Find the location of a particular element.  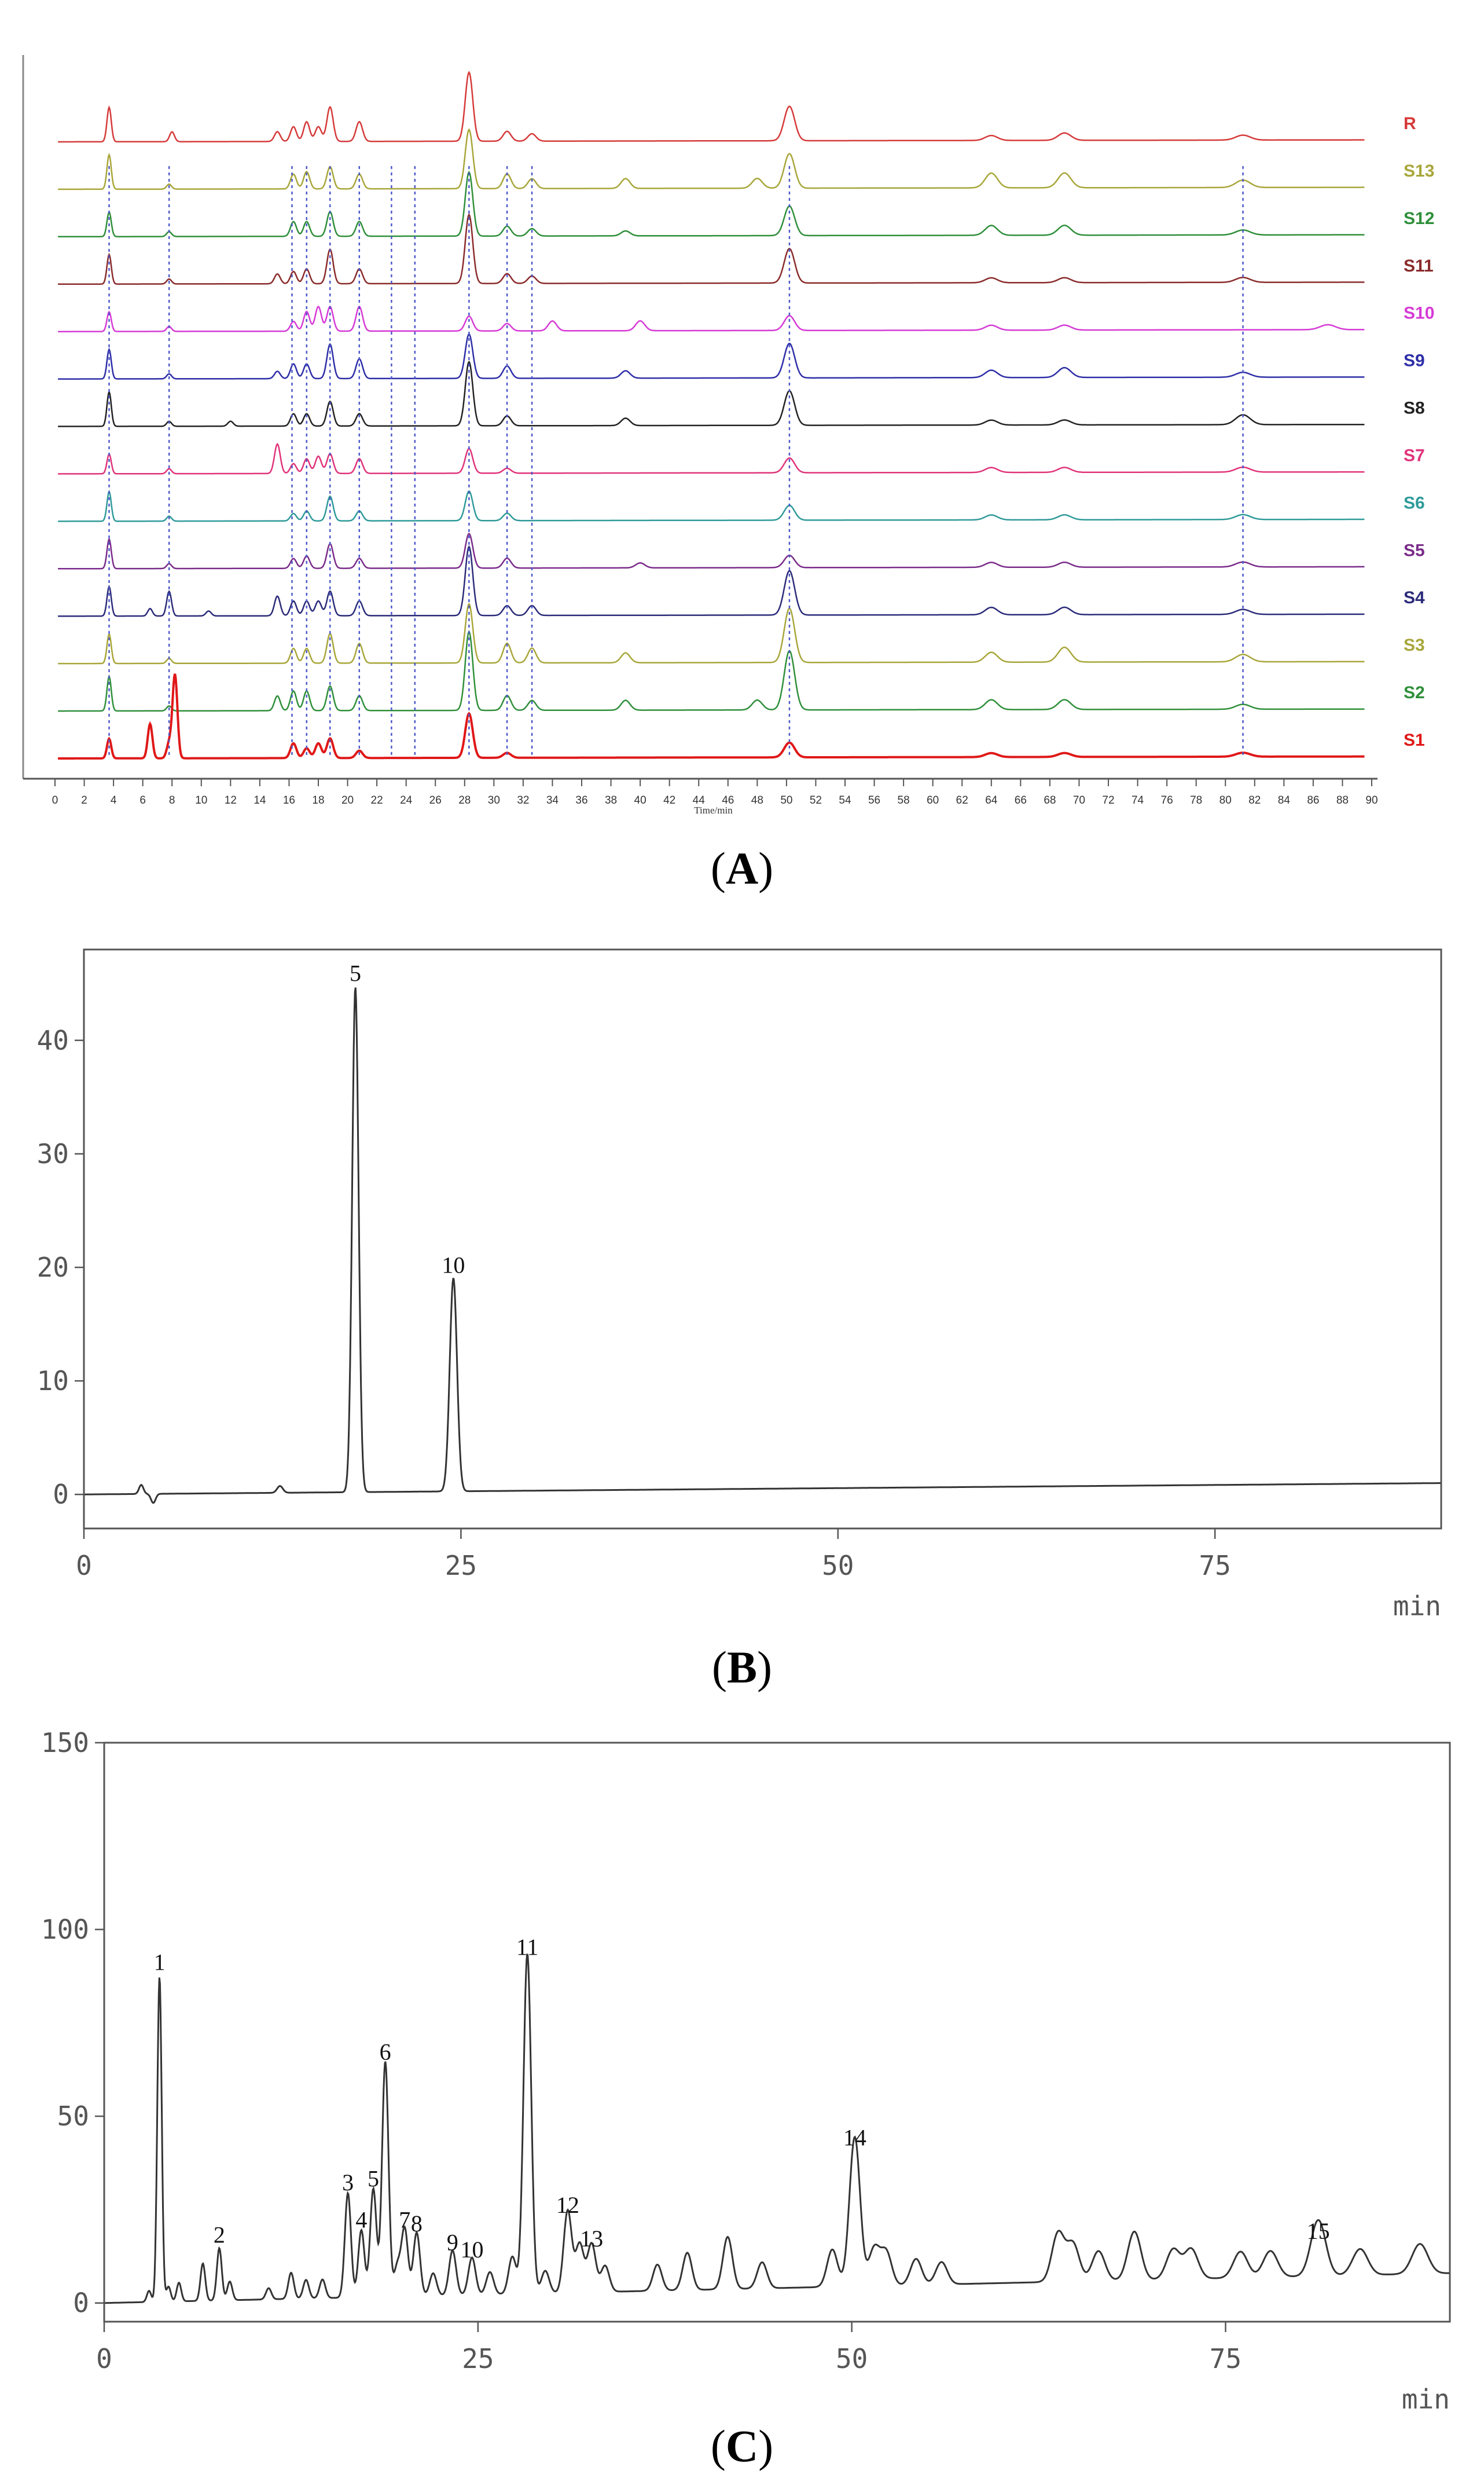

b-x-tick-label: 25 is located at coordinates (461, 1566).